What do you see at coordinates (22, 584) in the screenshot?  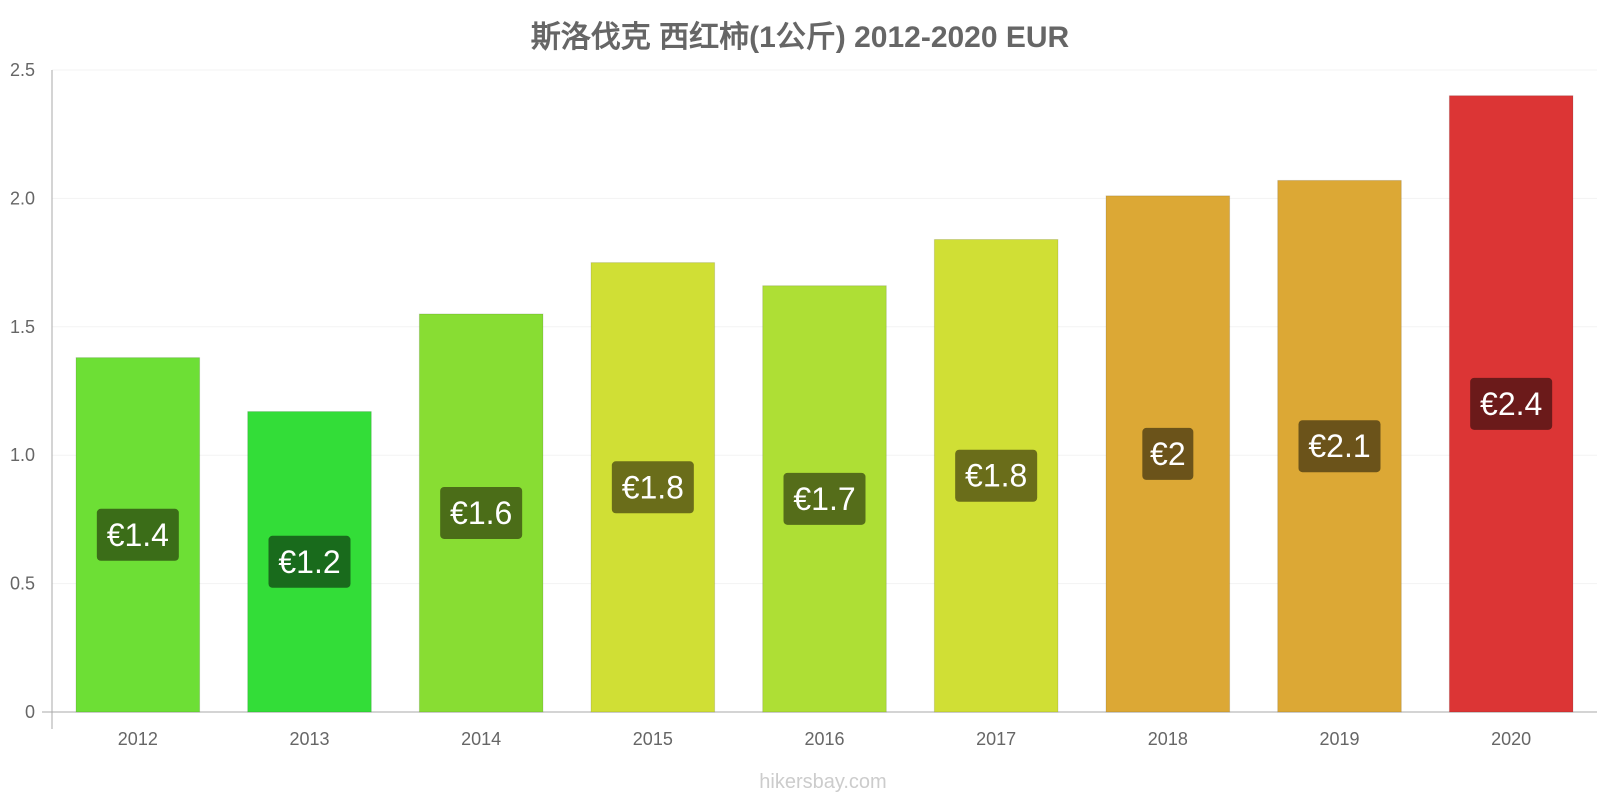 I see `y-tick-label: 0.5` at bounding box center [22, 584].